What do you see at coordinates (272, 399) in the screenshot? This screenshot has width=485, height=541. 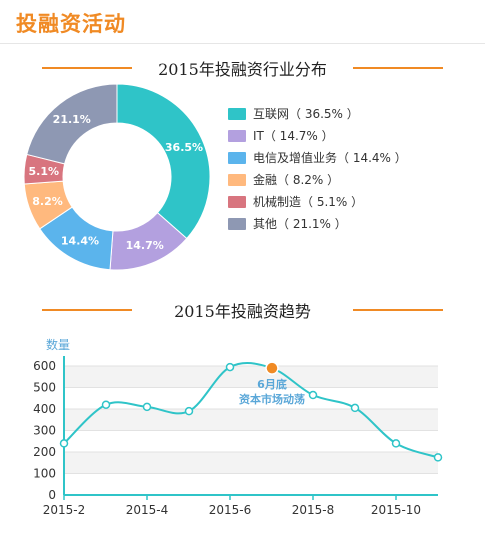 I see `annotation-line-2: 资本市场动荡` at bounding box center [272, 399].